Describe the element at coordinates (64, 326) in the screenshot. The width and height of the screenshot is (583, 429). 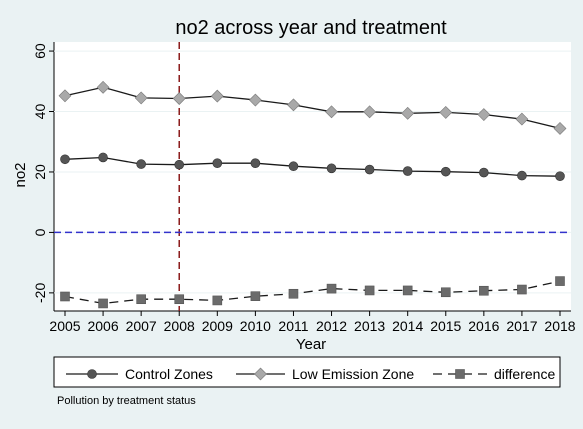
I see `x-tick-label: 2005` at that location.